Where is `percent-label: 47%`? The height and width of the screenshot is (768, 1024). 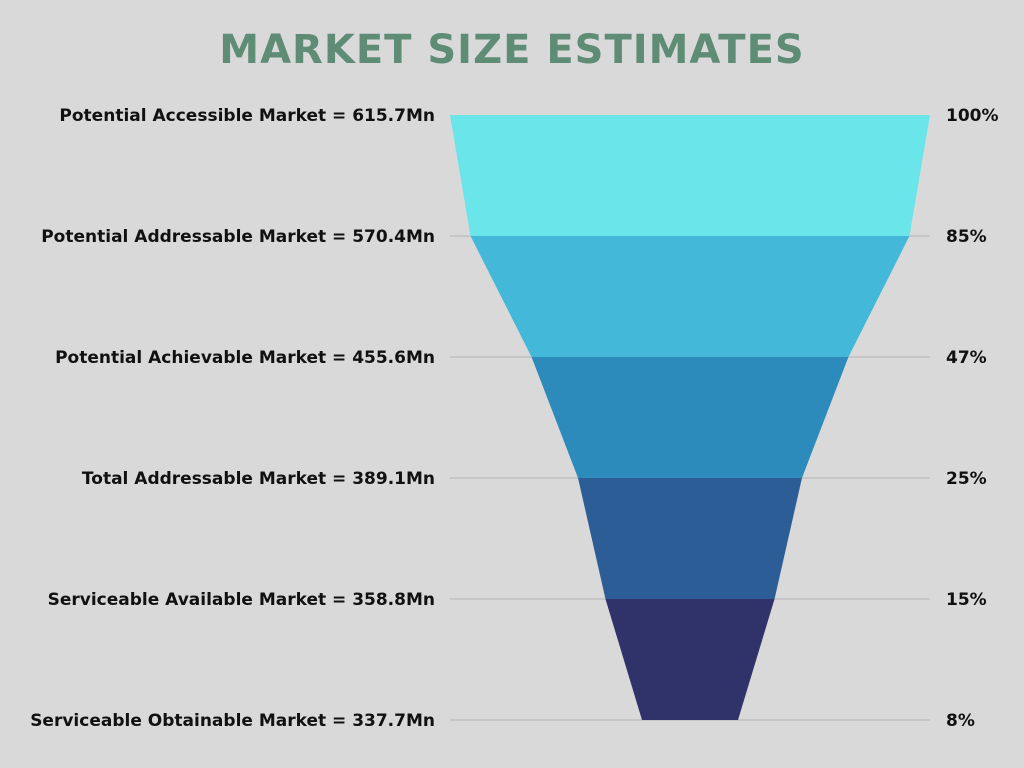
percent-label: 47% is located at coordinates (966, 358).